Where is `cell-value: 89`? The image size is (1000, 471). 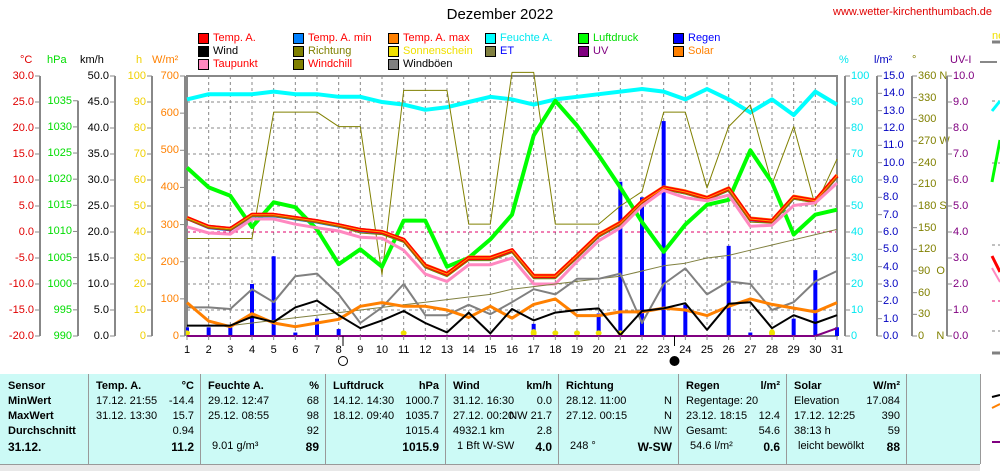
cell-value: 89 is located at coordinates (312, 447).